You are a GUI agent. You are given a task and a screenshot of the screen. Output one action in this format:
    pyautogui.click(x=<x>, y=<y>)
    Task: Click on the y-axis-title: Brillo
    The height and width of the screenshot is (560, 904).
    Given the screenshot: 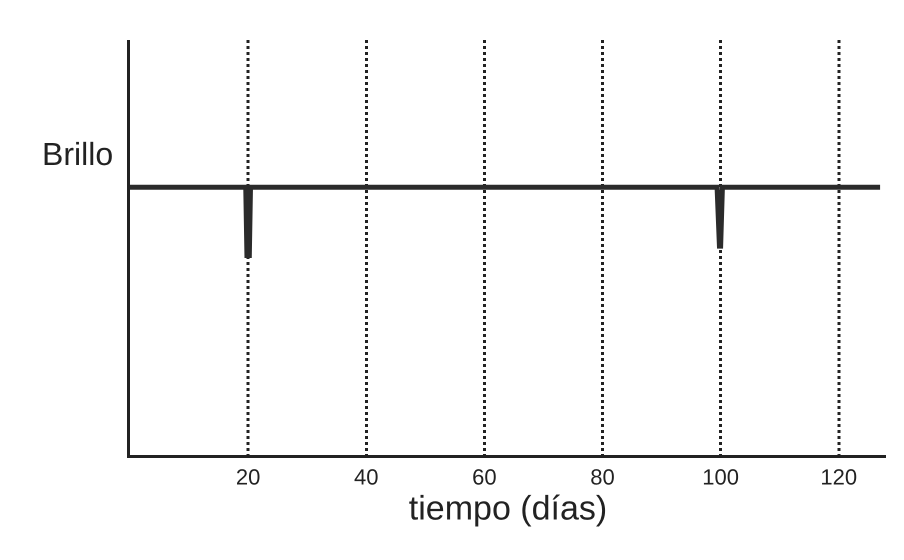 What is the action you would take?
    pyautogui.click(x=78, y=154)
    